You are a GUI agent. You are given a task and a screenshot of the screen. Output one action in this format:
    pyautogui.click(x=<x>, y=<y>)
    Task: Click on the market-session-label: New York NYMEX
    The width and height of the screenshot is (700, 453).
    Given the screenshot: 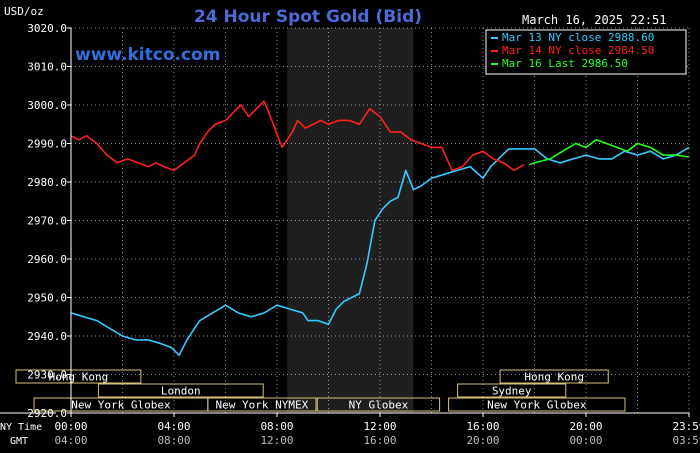 What is the action you would take?
    pyautogui.click(x=262, y=405)
    